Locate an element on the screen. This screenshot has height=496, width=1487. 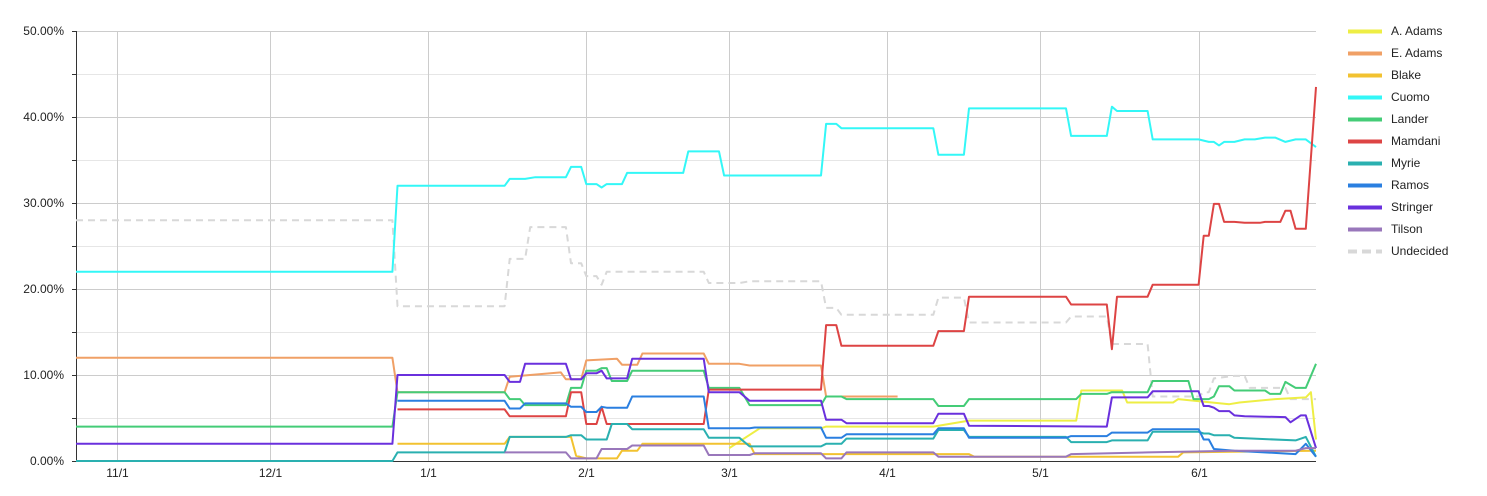
y-tick-label: 40.00% is located at coordinates (43, 117).